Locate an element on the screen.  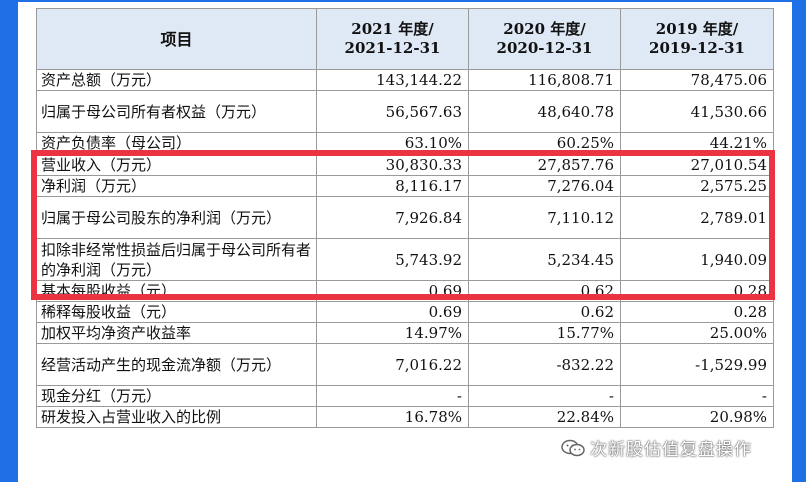
watermark-text: 次新股估值复盘操作 is located at coordinates (671, 450).